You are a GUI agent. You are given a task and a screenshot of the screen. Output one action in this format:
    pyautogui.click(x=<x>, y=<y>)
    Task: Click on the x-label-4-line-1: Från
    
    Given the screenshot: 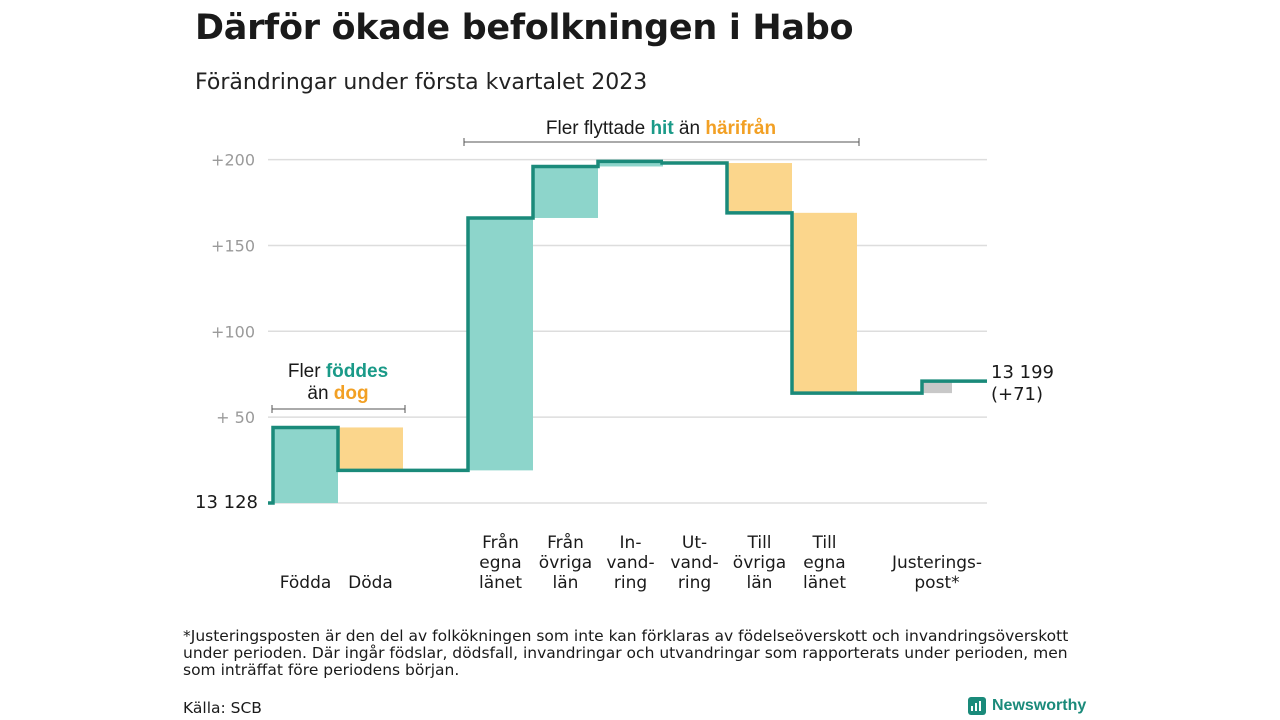 What is the action you would take?
    pyautogui.click(x=565, y=542)
    